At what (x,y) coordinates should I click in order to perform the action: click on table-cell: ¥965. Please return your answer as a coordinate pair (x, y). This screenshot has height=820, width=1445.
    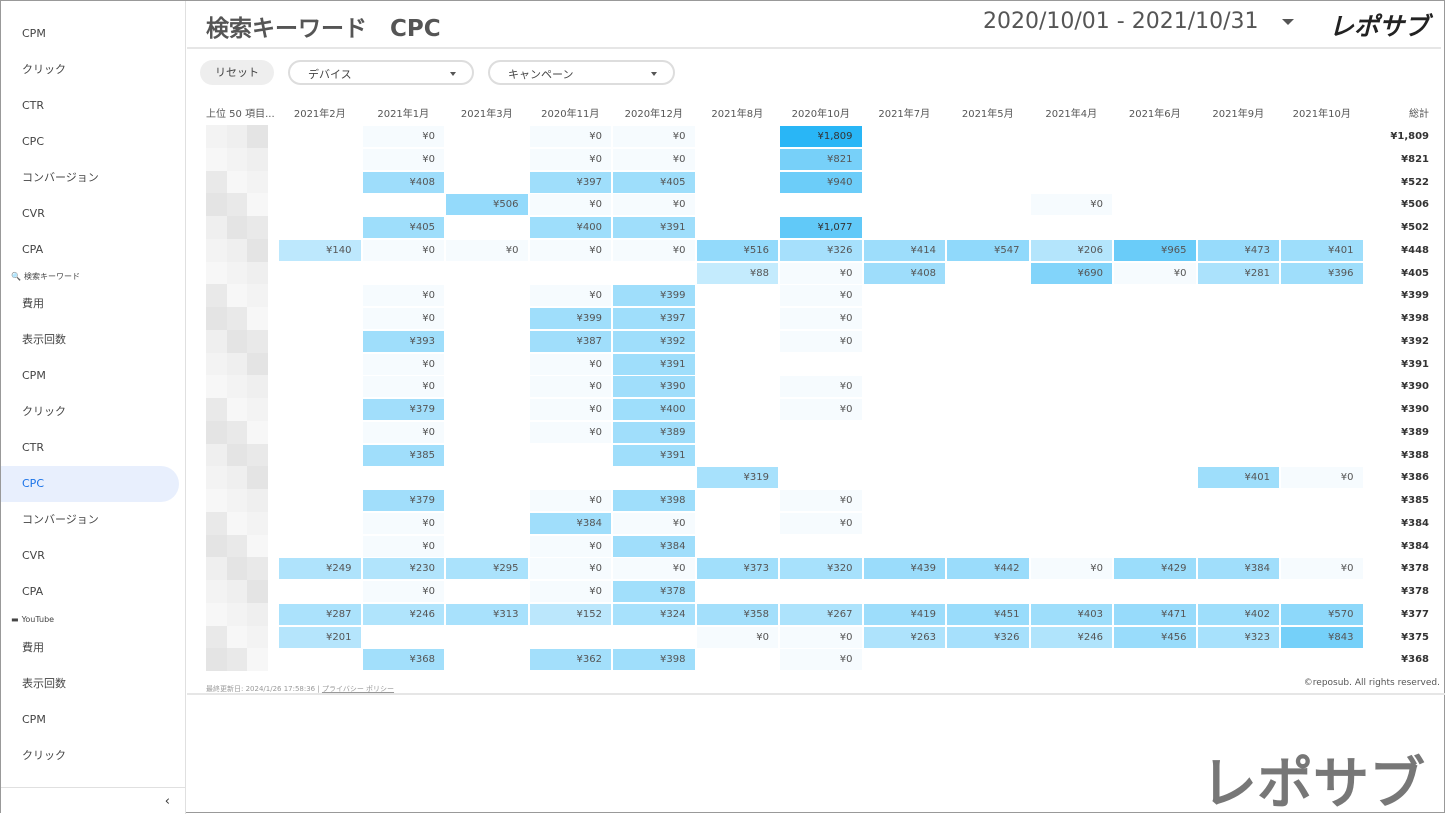
    Looking at the image, I should click on (1155, 250).